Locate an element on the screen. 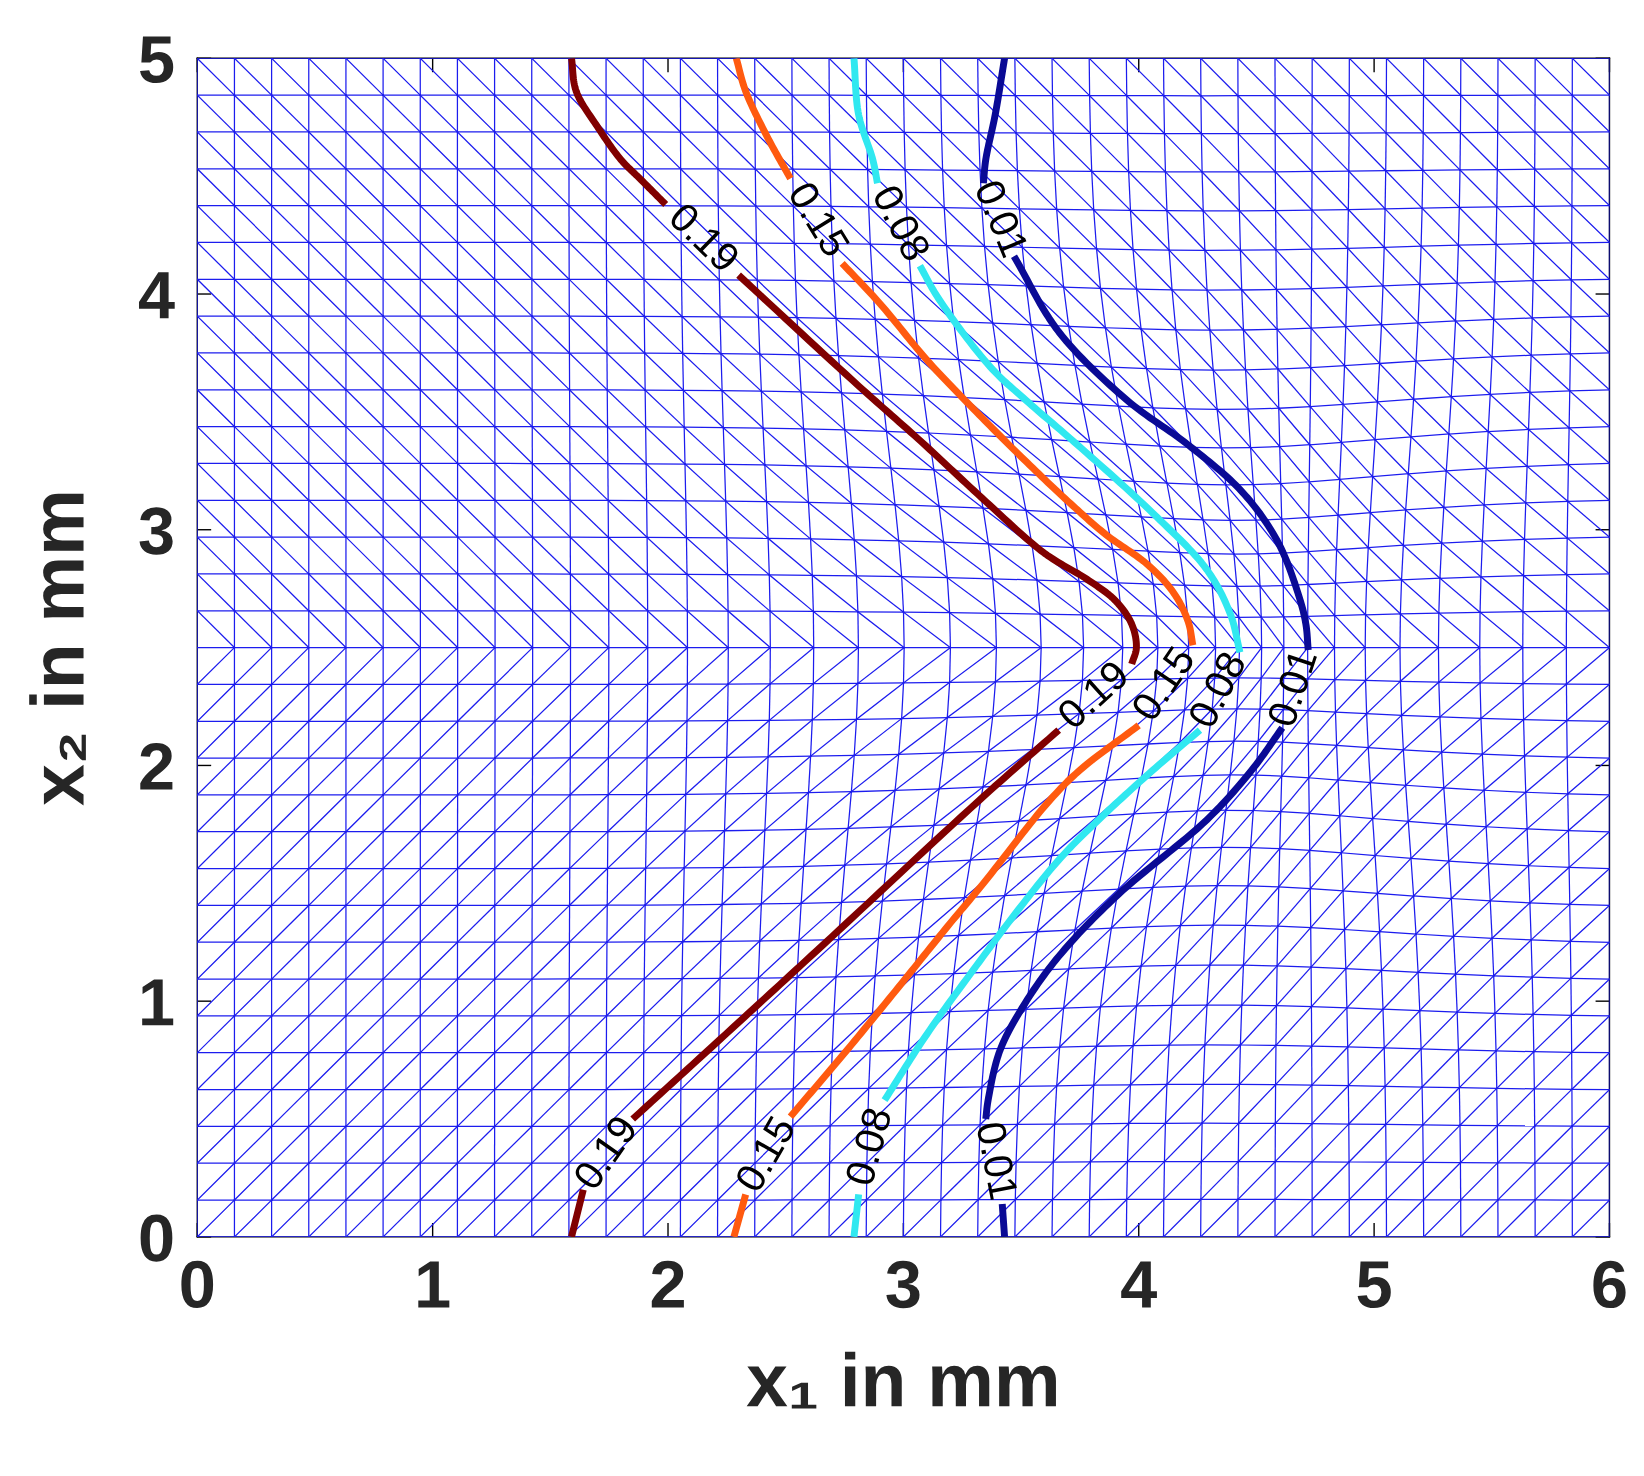 Image resolution: width=1644 pixels, height=1476 pixels. x-tick-label: 6 is located at coordinates (1609, 1284).